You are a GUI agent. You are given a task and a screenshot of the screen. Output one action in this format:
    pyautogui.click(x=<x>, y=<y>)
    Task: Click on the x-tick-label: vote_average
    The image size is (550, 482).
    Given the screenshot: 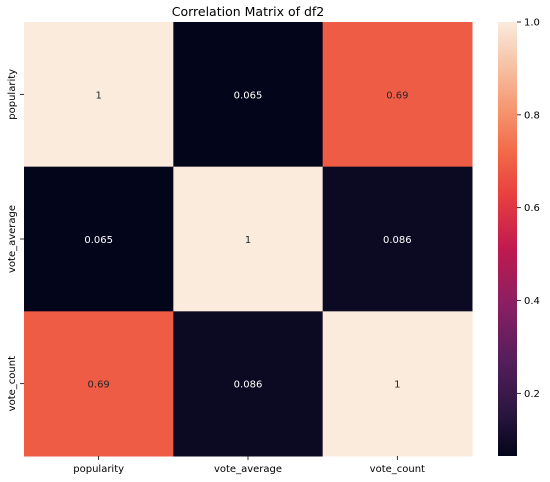 What is the action you would take?
    pyautogui.click(x=248, y=469)
    